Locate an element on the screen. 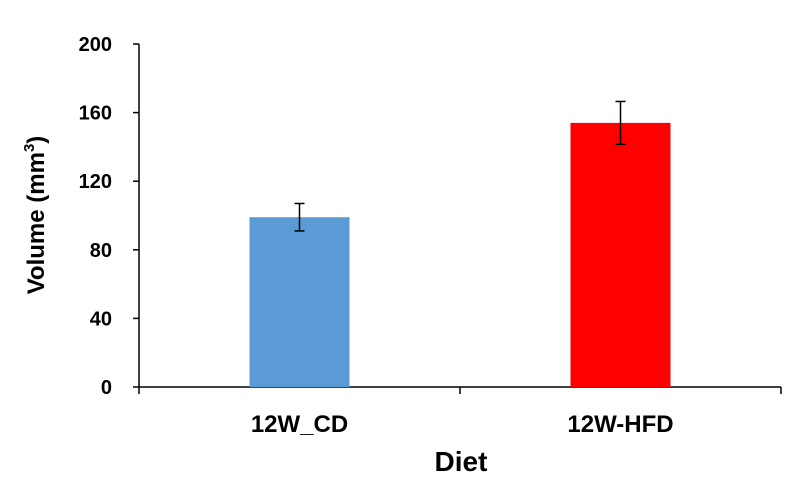 Image resolution: width=807 pixels, height=483 pixels. y-axis-title-close: ) is located at coordinates (36, 140).